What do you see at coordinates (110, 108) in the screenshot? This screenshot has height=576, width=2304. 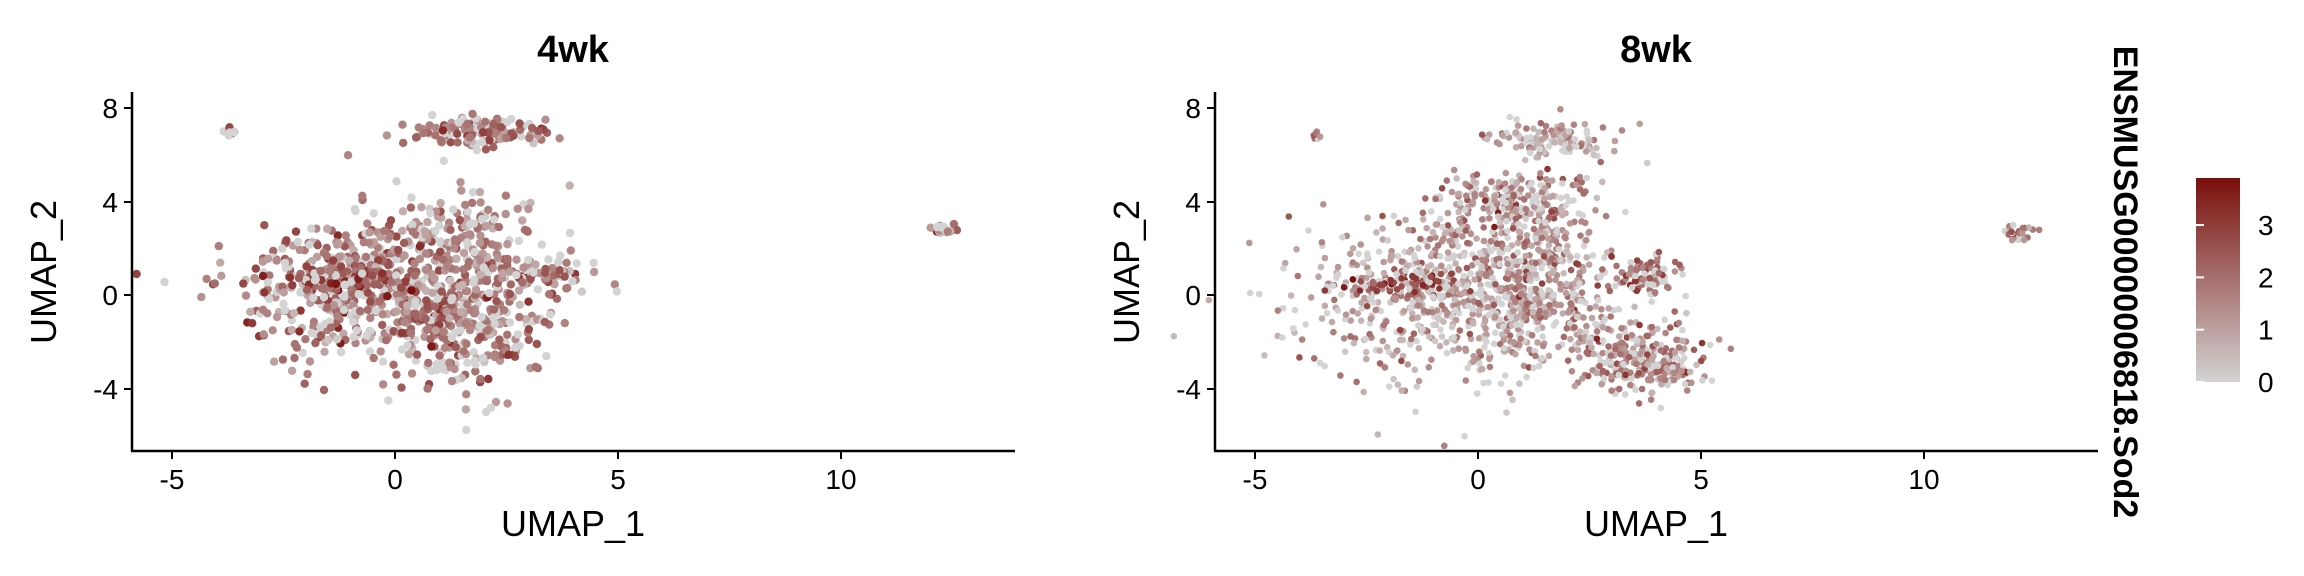 I see `y-tick-label: 8` at bounding box center [110, 108].